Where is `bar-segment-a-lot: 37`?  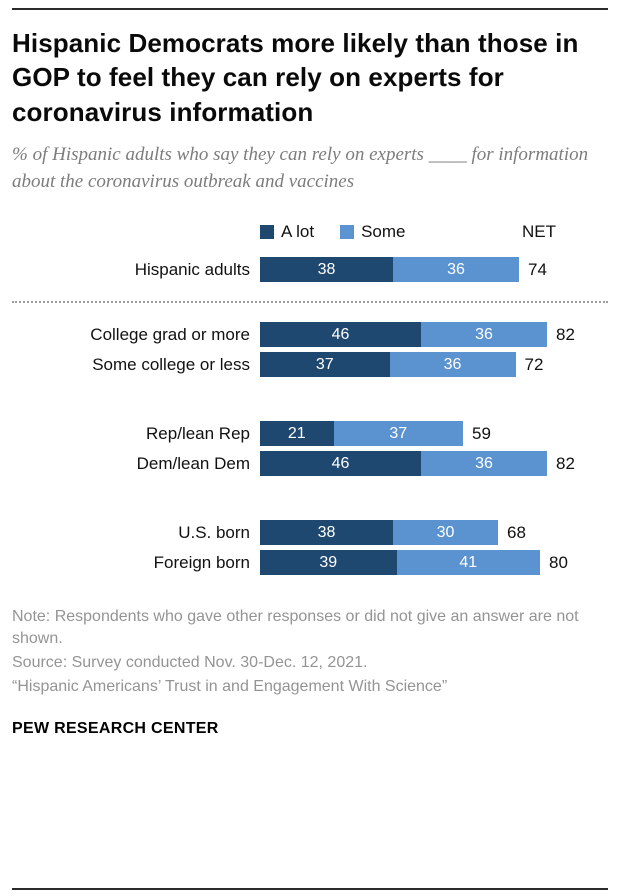 bar-segment-a-lot: 37 is located at coordinates (325, 365).